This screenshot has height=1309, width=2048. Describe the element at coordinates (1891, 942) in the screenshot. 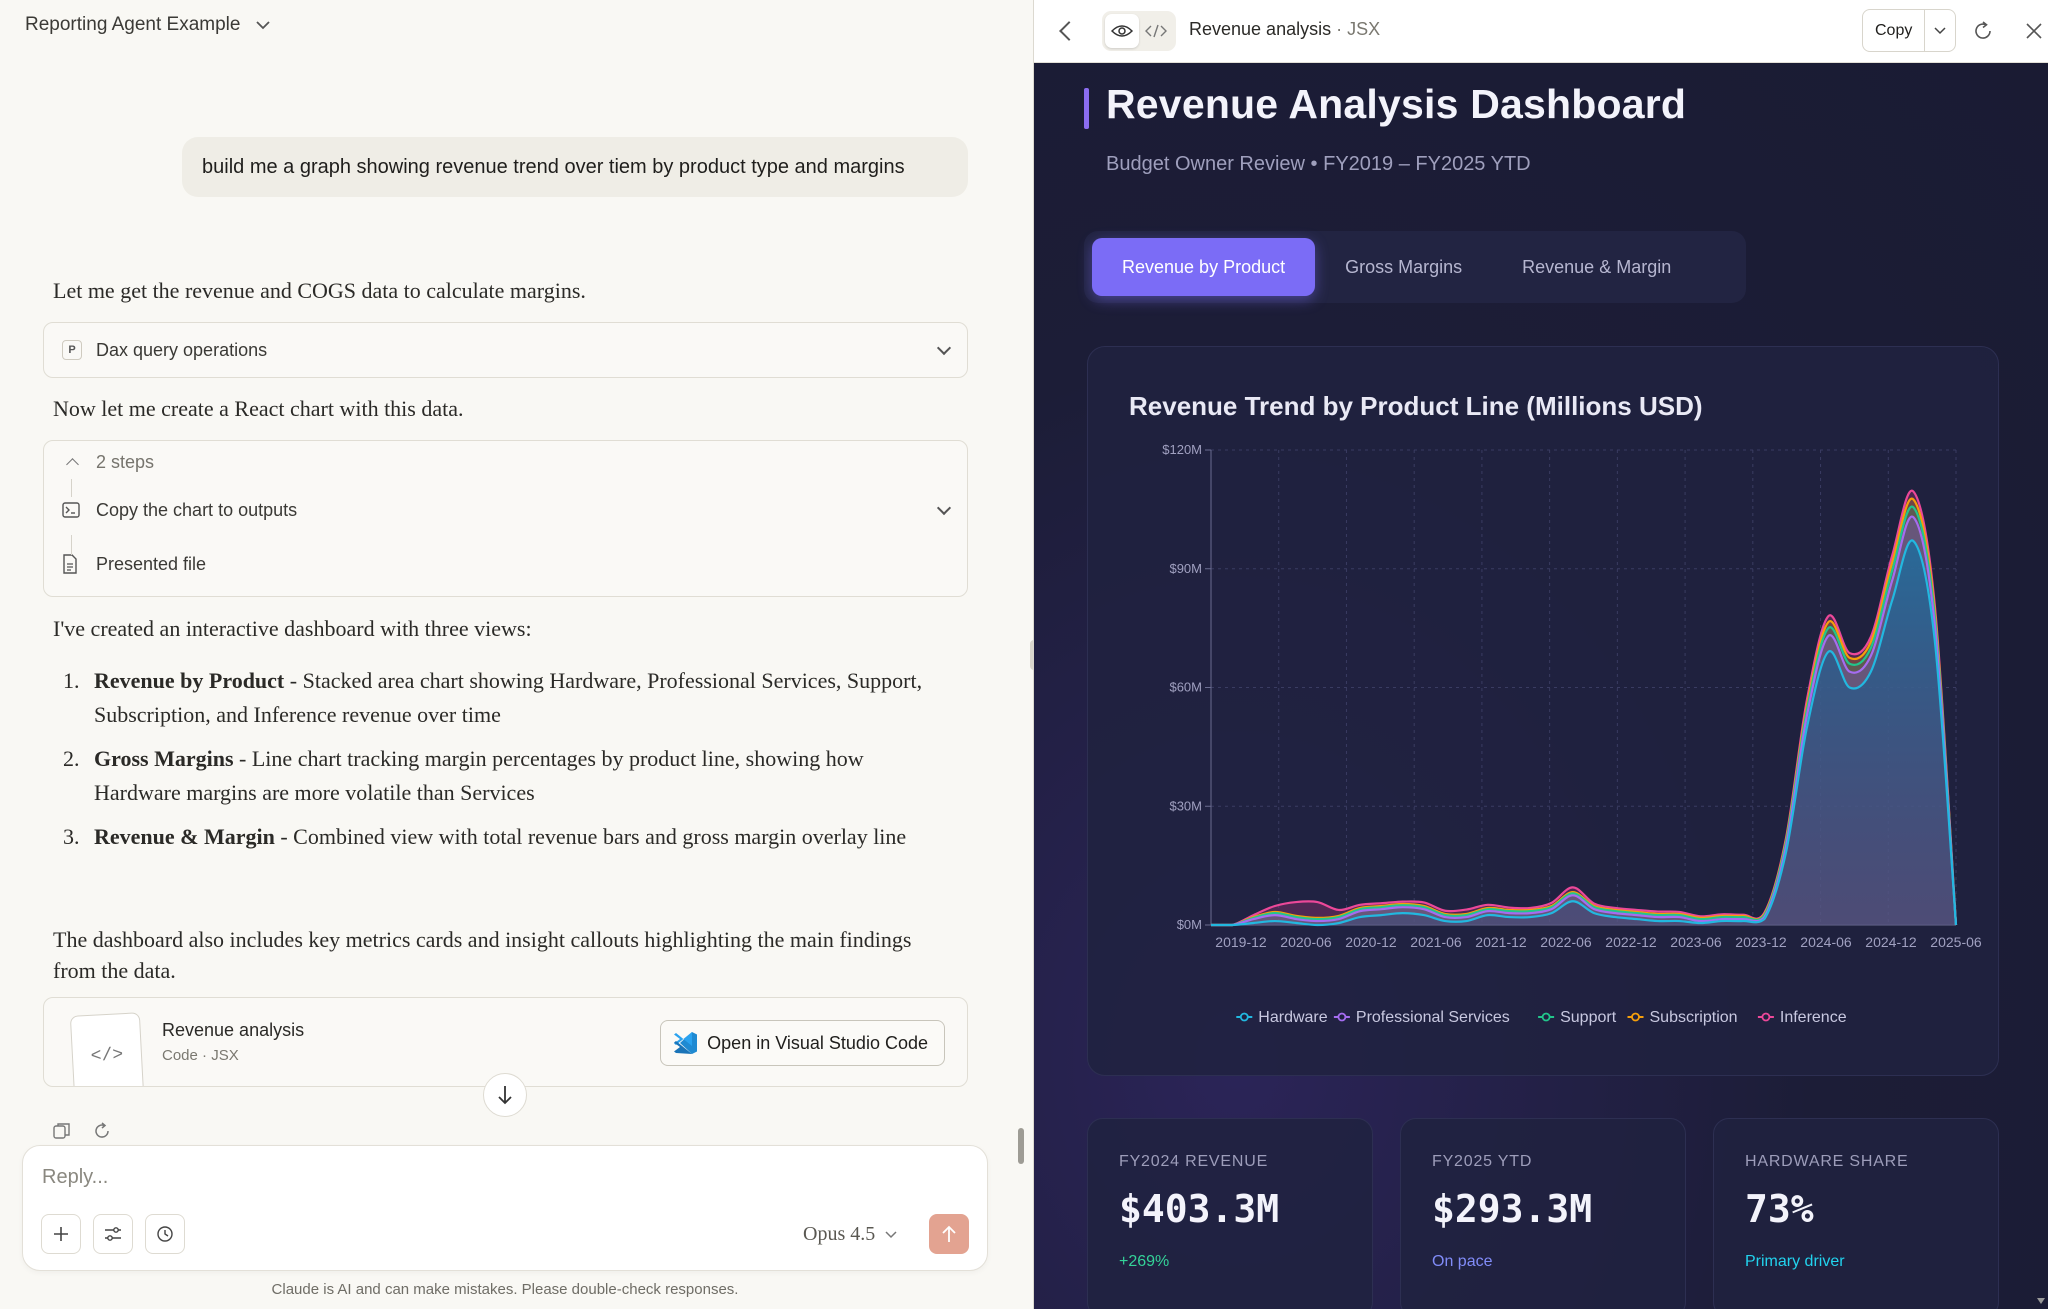

I see `x-tick-label: 2024-12` at that location.